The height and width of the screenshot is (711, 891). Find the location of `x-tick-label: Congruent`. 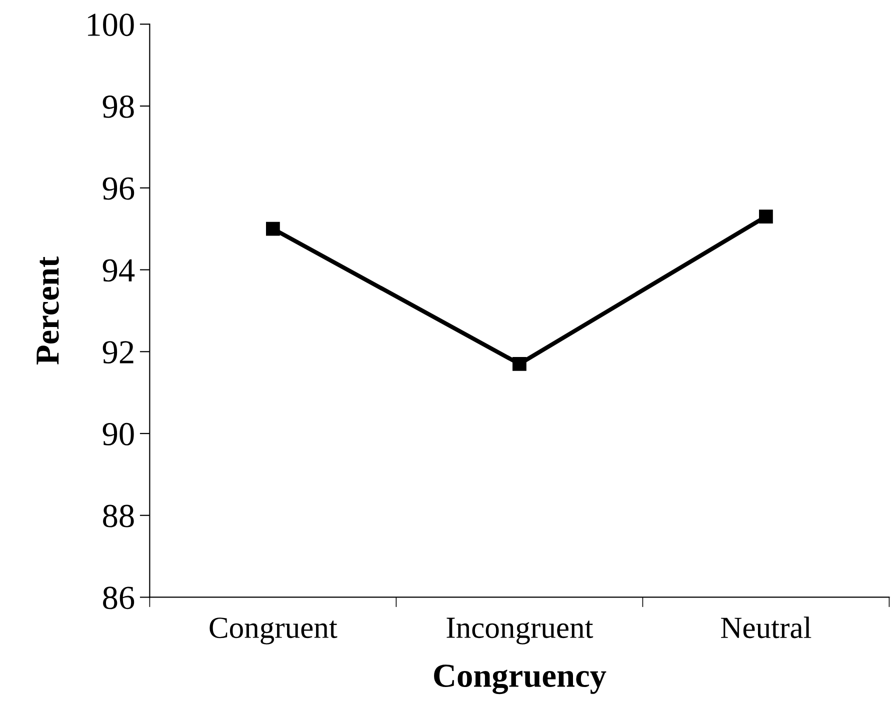

x-tick-label: Congruent is located at coordinates (274, 631).